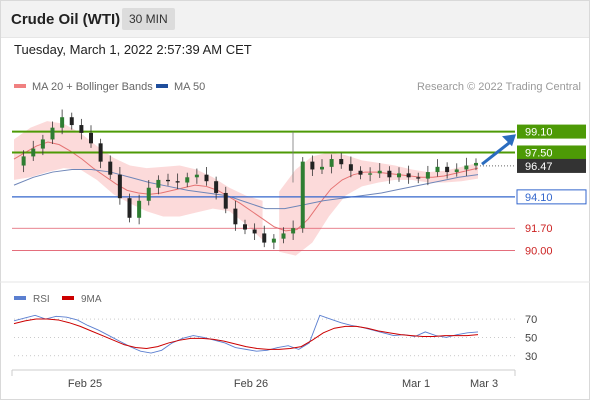  Describe the element at coordinates (148, 19) in the screenshot. I see `timeframe-badge: 30 MIN` at that location.